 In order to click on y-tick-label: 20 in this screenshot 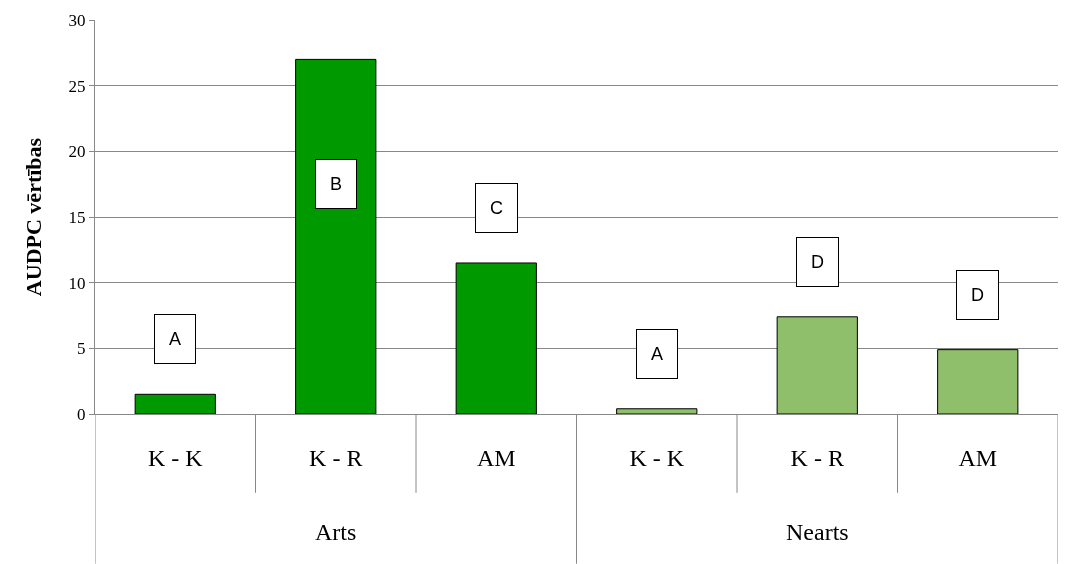, I will do `click(77, 152)`.